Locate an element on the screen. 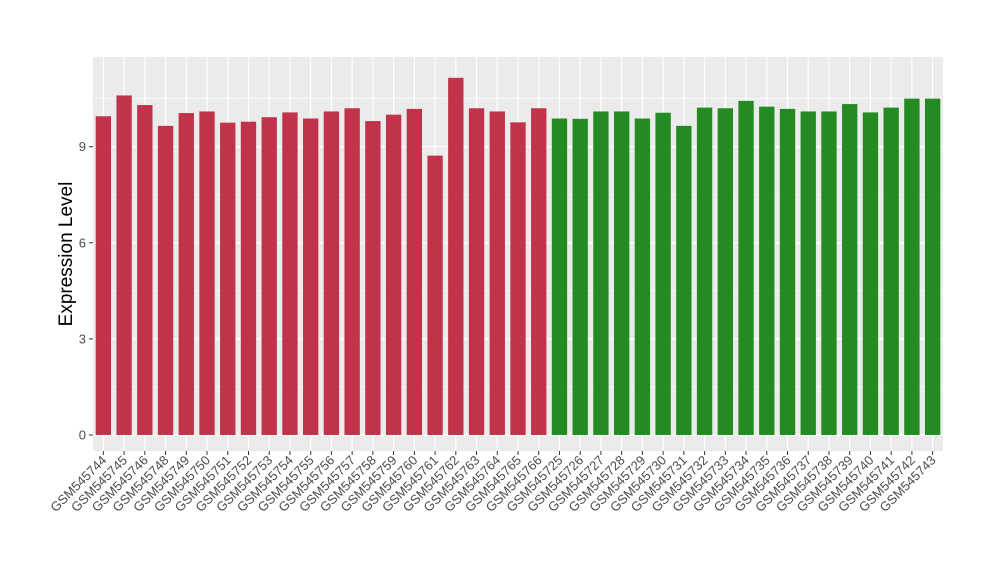  y-tick-label: 6 is located at coordinates (82, 242).